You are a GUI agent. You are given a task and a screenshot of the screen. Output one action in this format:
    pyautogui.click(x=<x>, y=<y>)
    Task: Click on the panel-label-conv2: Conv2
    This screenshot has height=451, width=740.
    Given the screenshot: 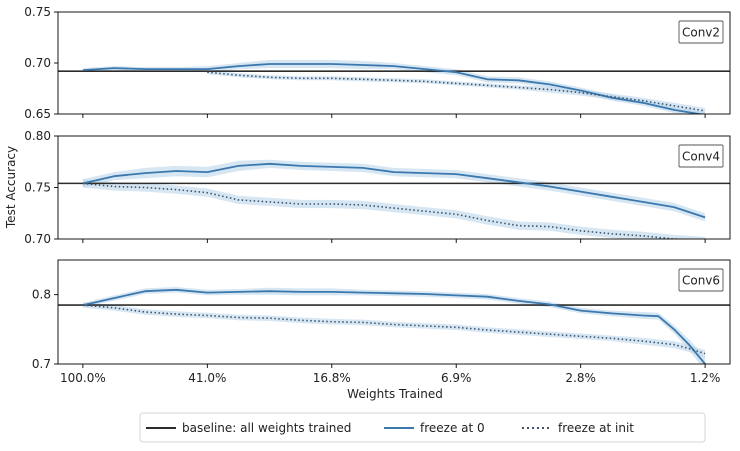 What is the action you would take?
    pyautogui.click(x=701, y=33)
    